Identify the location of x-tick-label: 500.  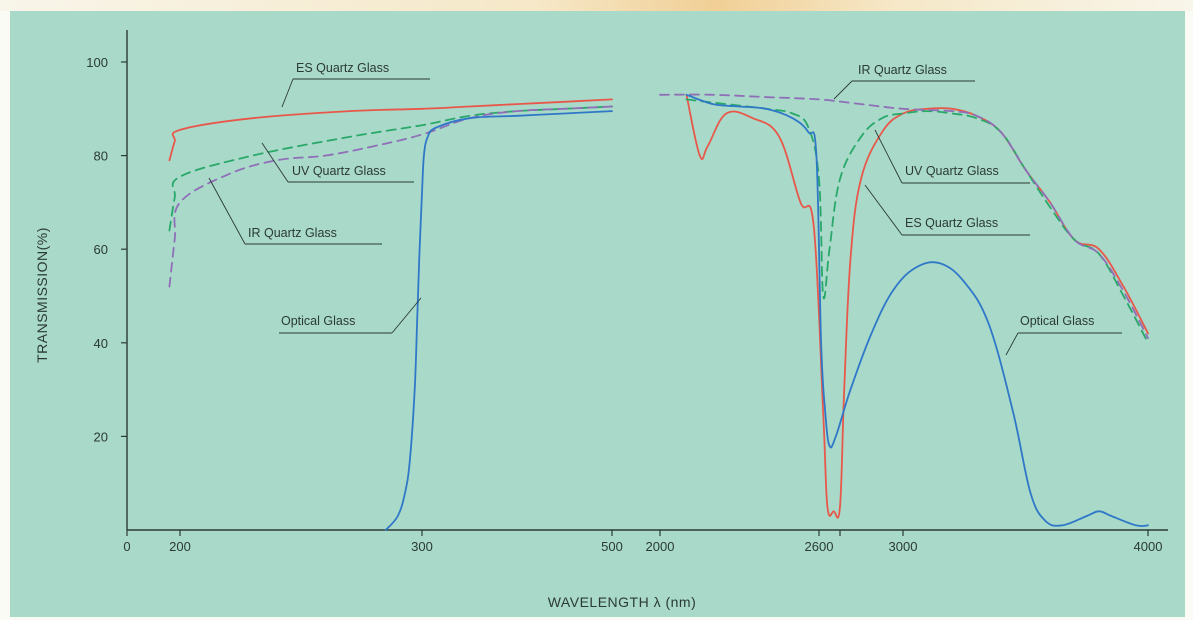
(612, 546).